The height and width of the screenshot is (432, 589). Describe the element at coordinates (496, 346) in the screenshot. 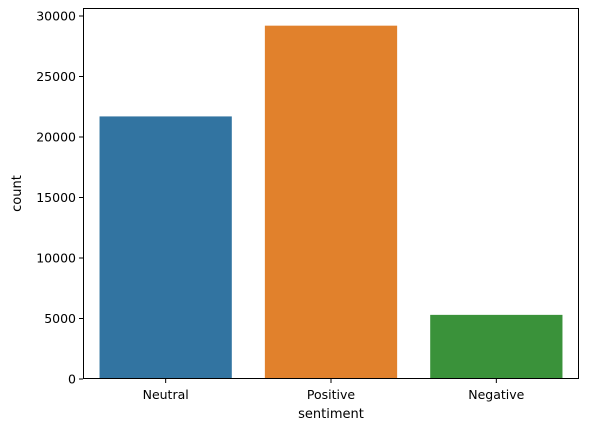

I see `bar-negative` at that location.